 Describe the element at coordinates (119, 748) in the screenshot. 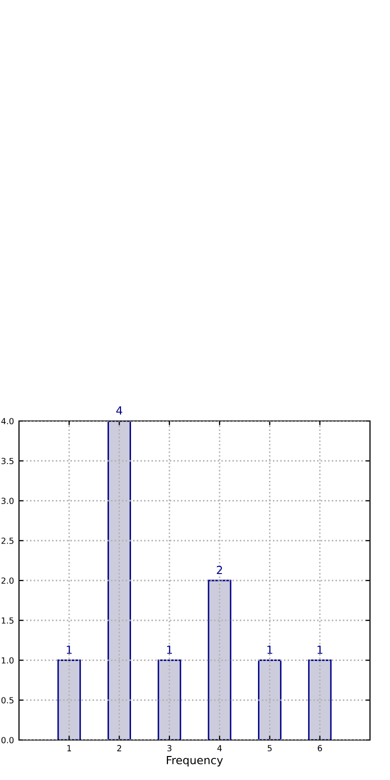

I see `x-tick-label: 2` at that location.